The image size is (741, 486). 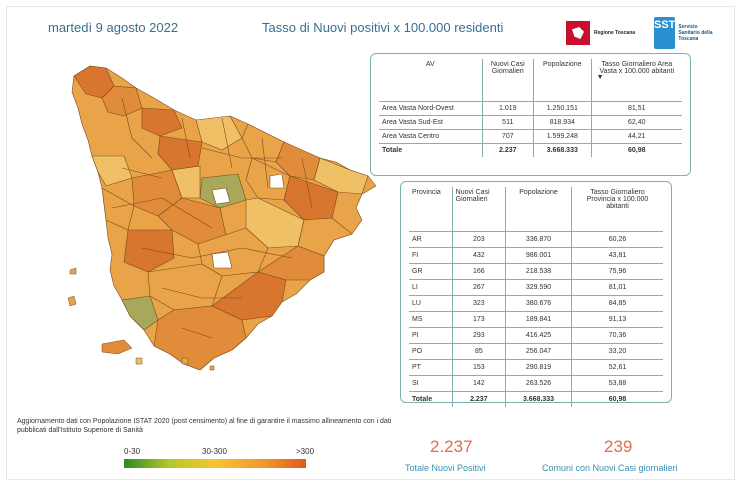 What do you see at coordinates (665, 33) in the screenshot?
I see `sst-logo-mark: SST` at bounding box center [665, 33].